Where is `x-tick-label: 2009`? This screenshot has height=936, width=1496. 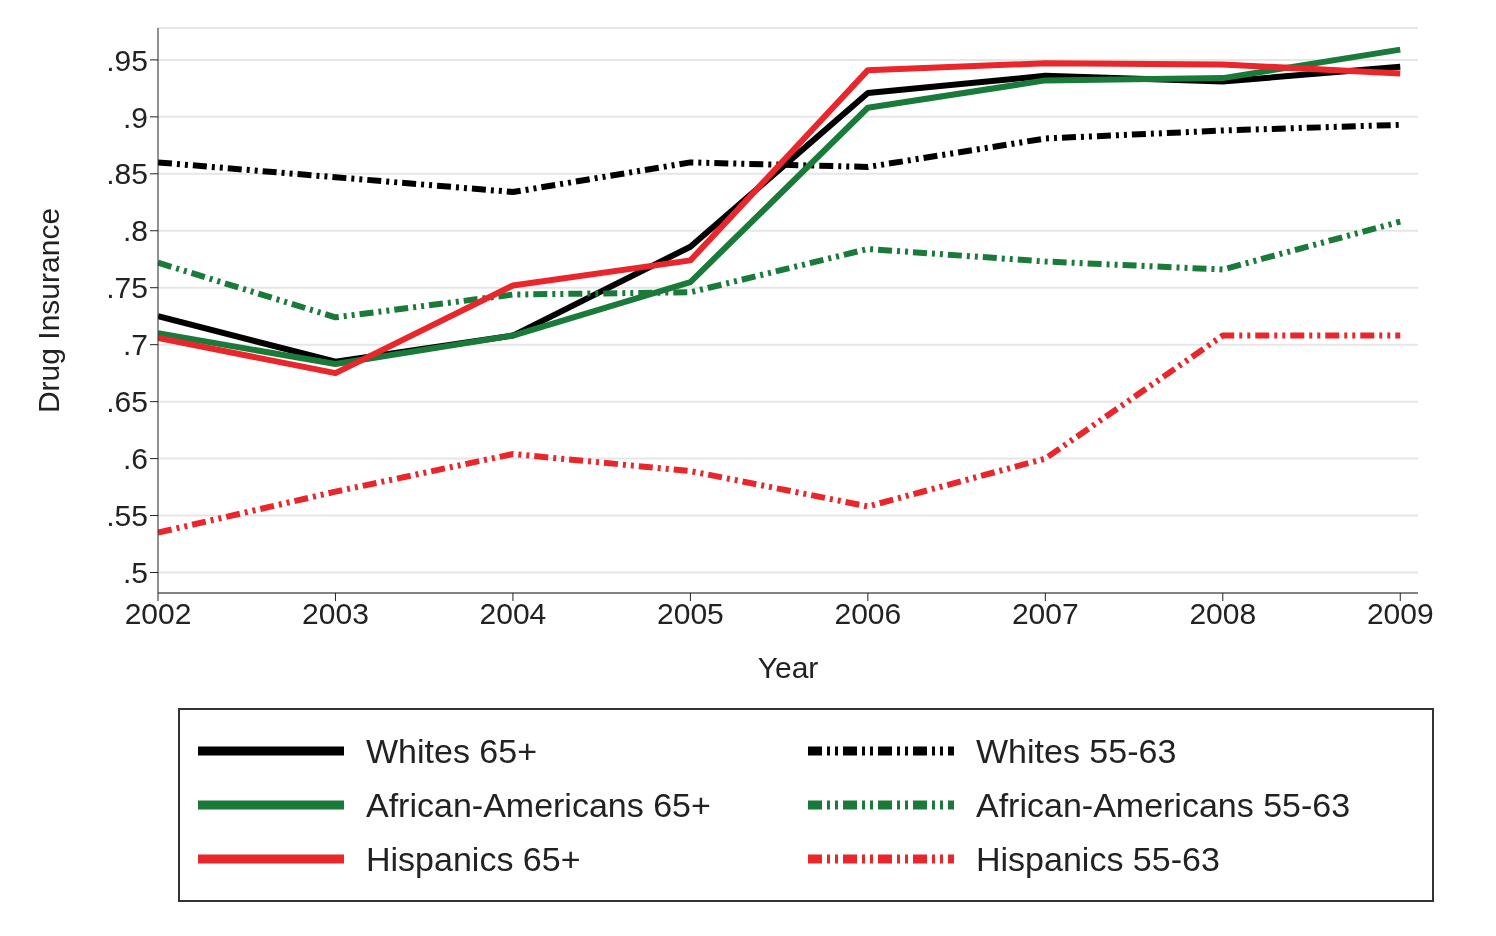 x-tick-label: 2009 is located at coordinates (1400, 614).